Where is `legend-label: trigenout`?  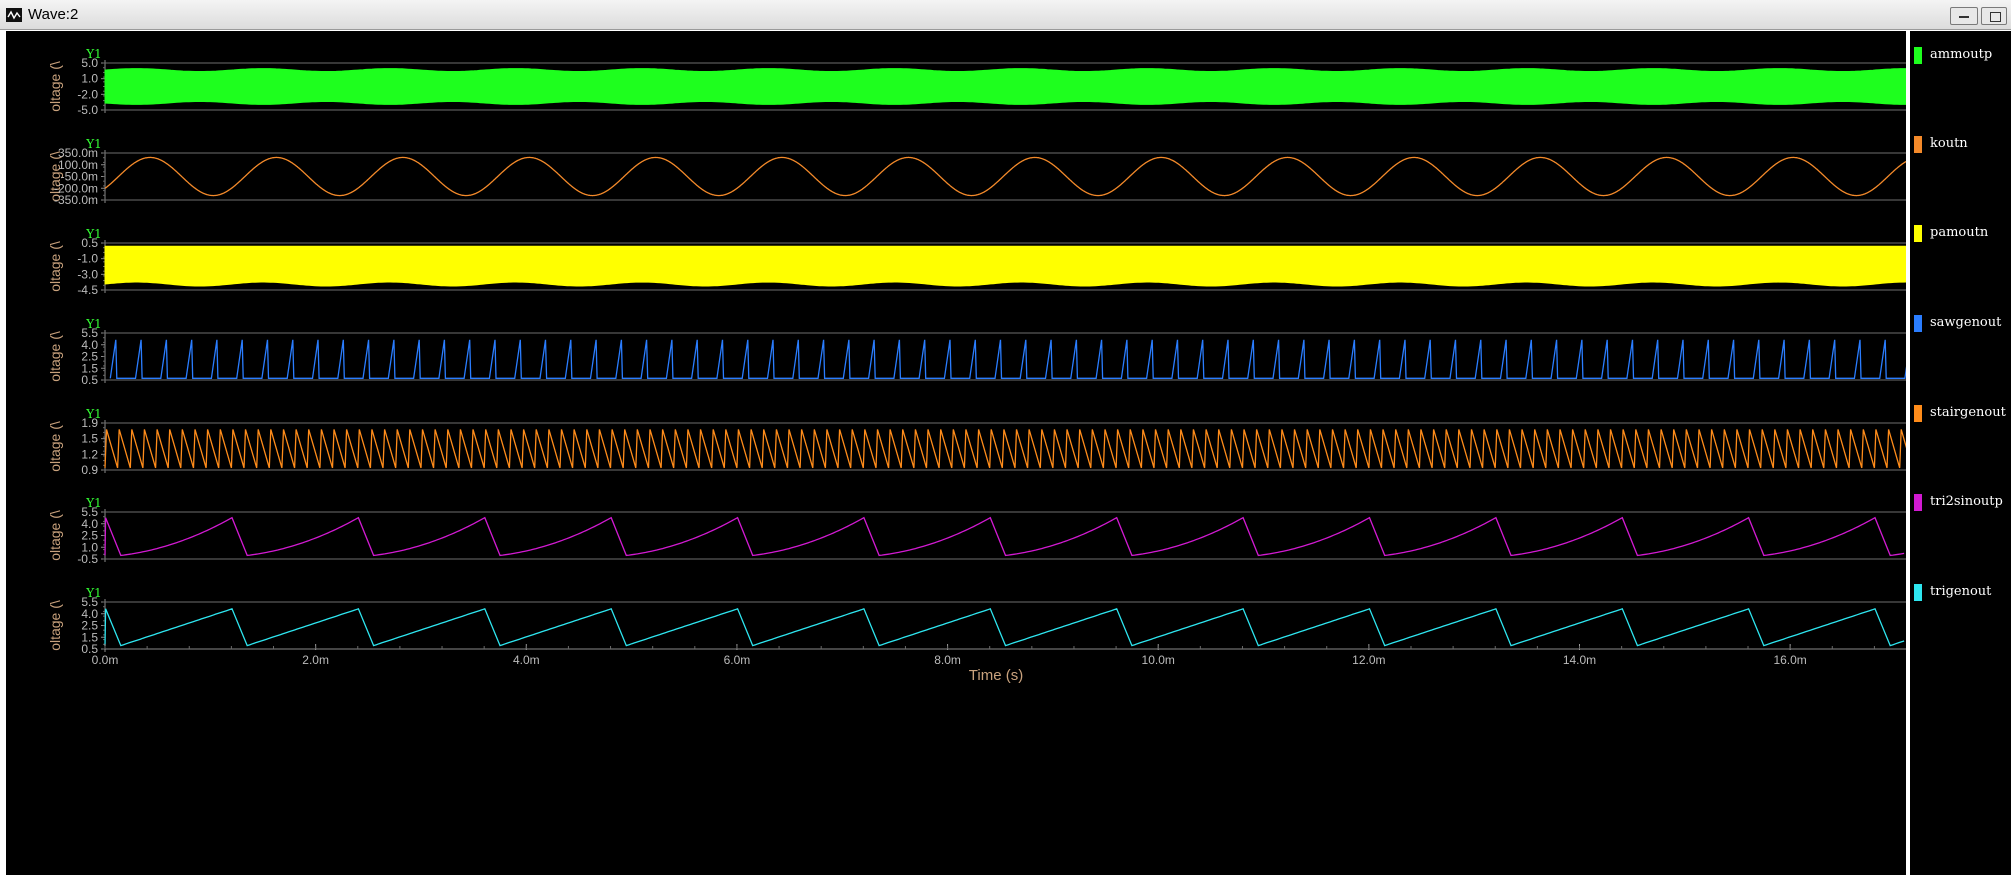
legend-label: trigenout is located at coordinates (1960, 591).